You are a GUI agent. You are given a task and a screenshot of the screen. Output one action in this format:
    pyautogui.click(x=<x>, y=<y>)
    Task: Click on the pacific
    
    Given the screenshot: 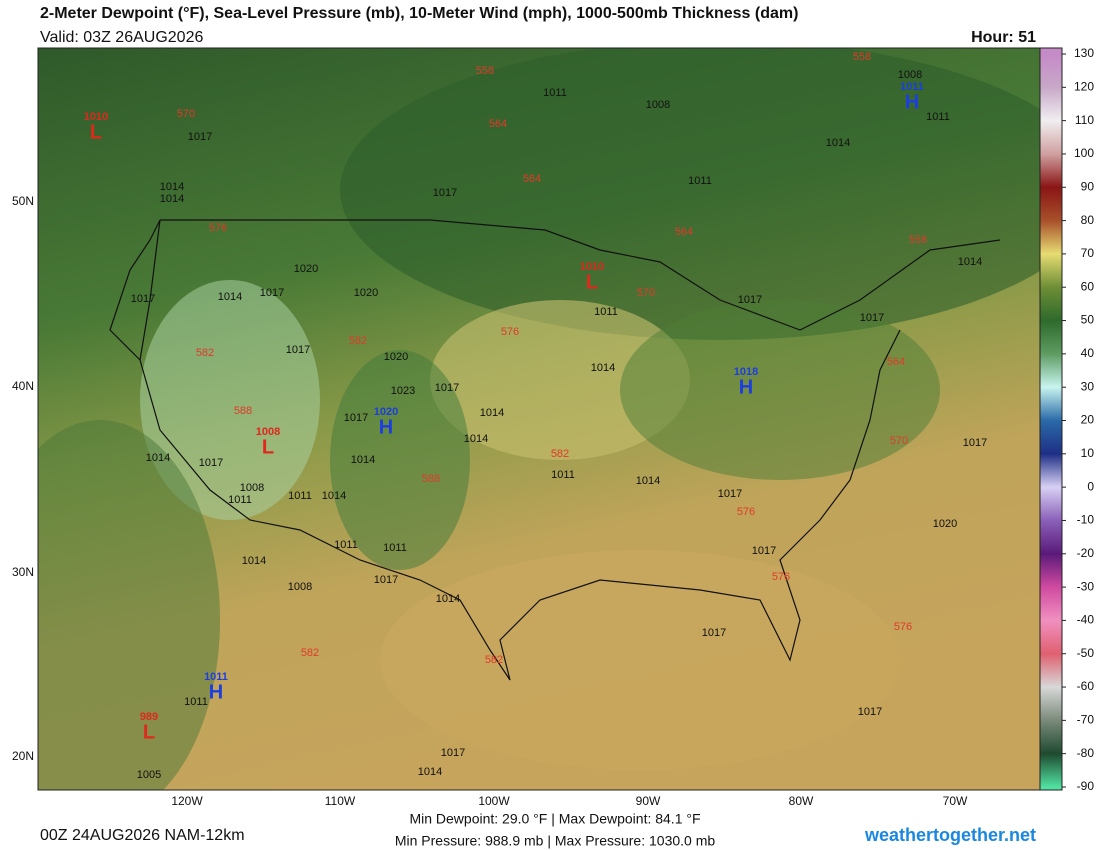 What is the action you would take?
    pyautogui.click(x=129, y=605)
    